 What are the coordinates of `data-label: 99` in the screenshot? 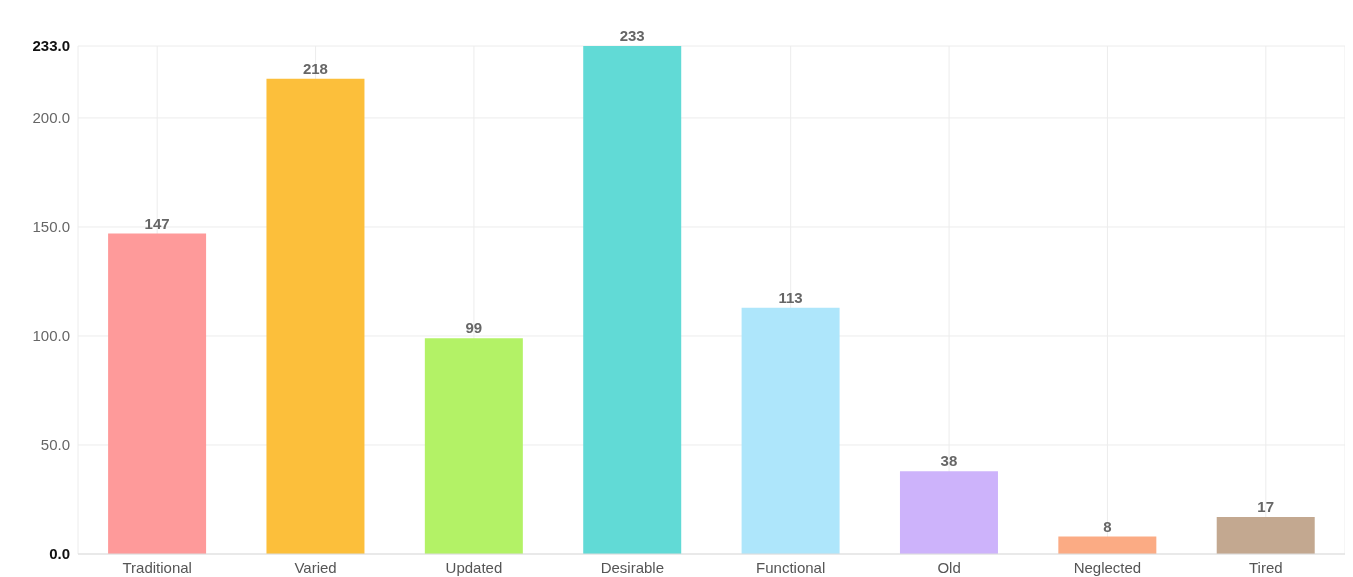 It's located at (474, 328).